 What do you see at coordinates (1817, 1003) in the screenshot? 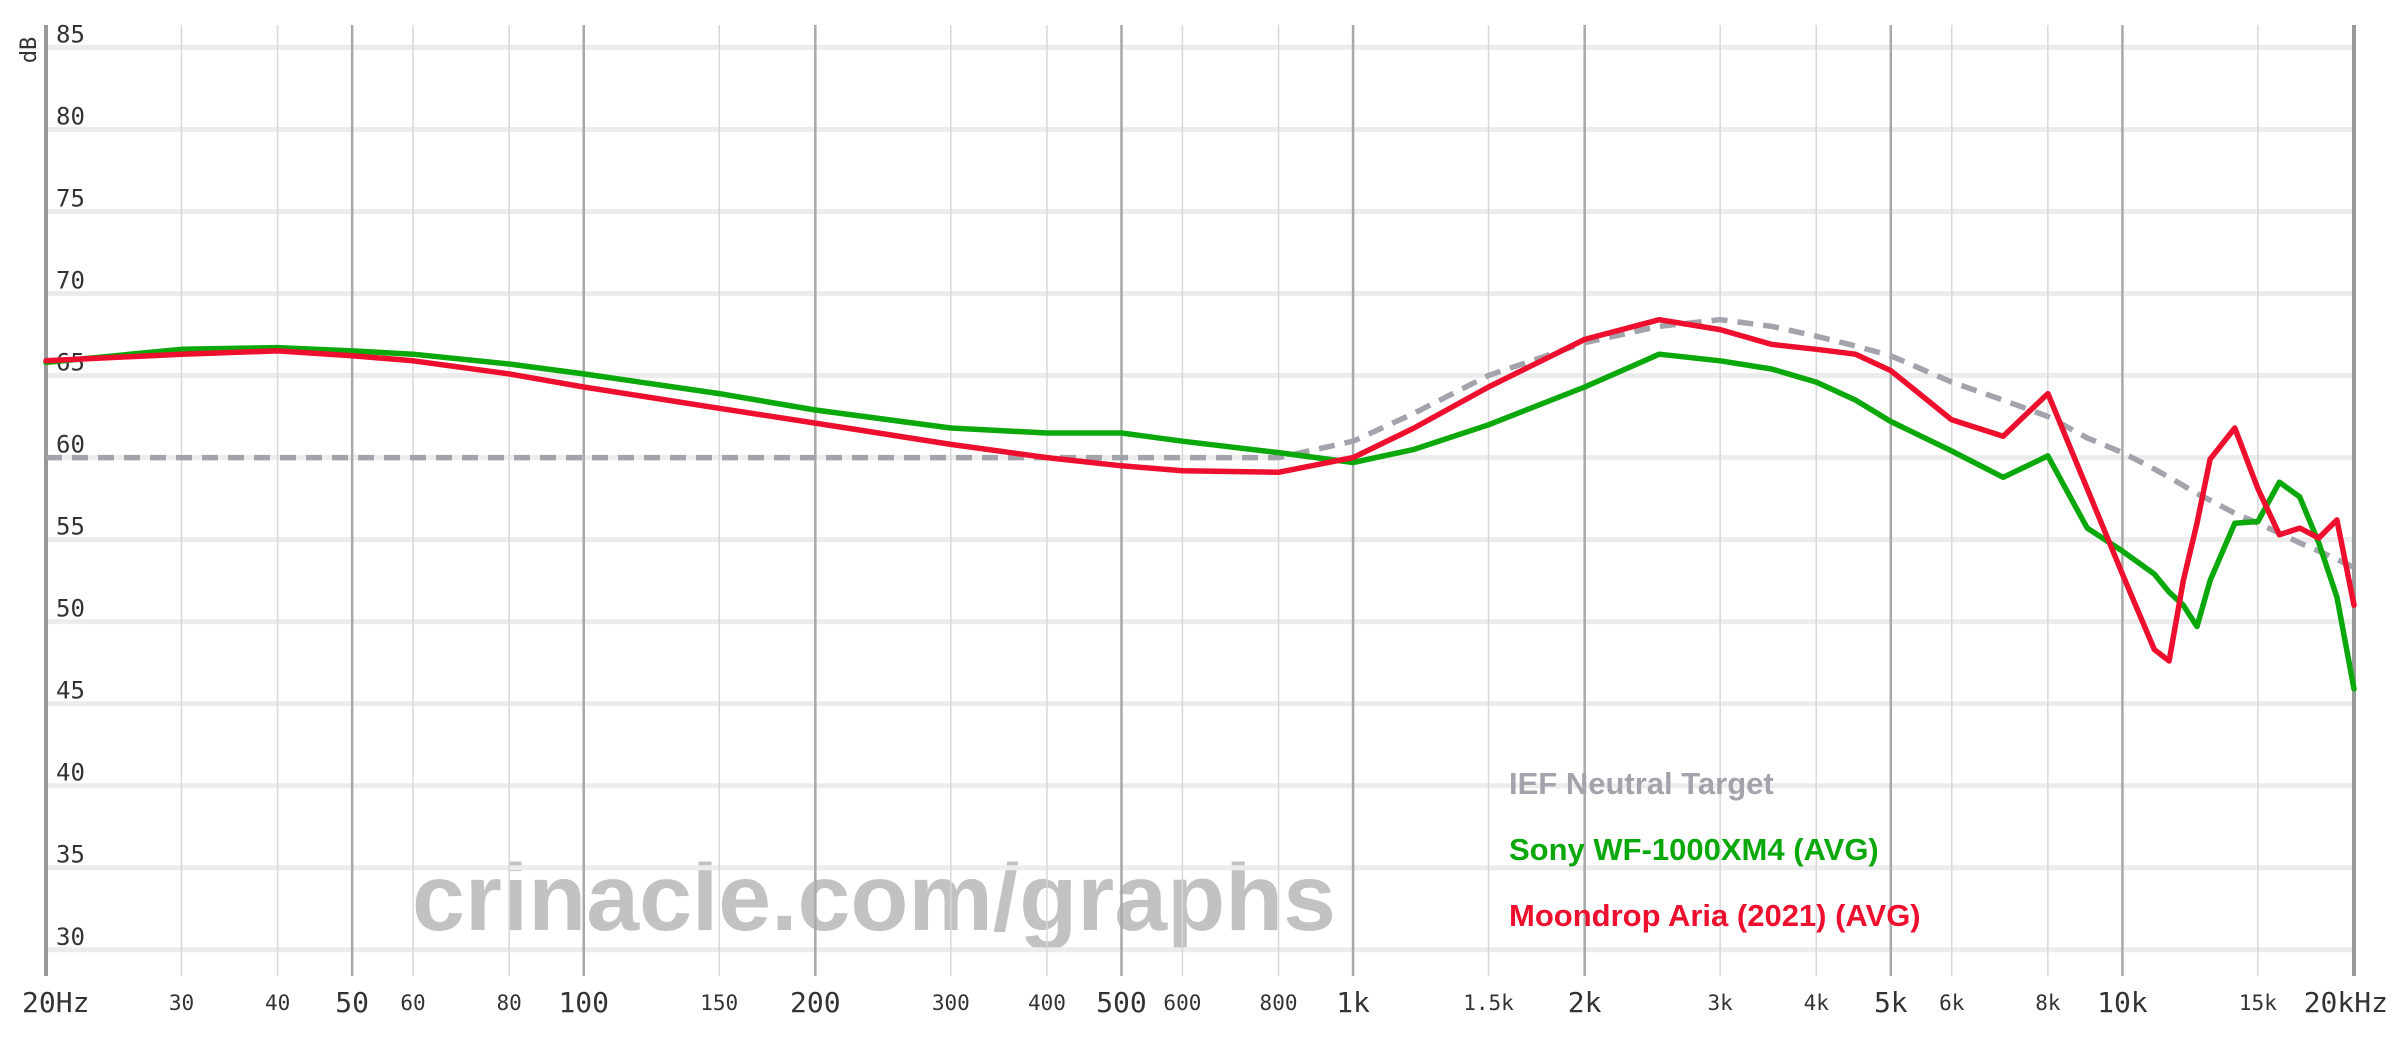
I see `x-tick-label: 4k` at bounding box center [1817, 1003].